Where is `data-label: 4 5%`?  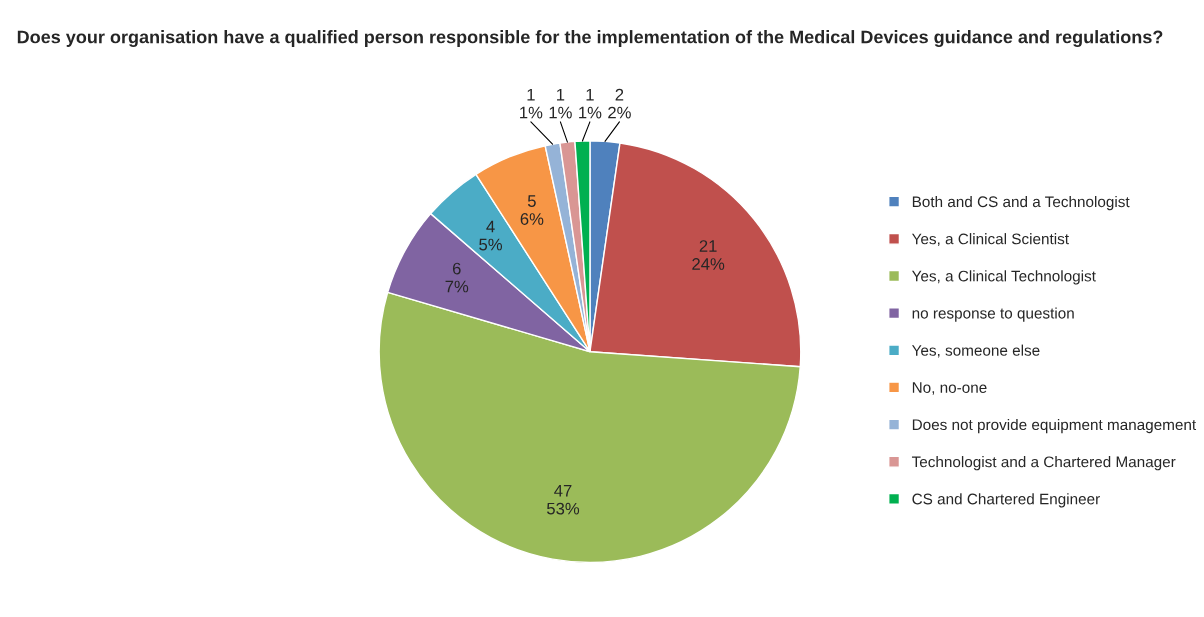 data-label: 4 5% is located at coordinates (491, 235).